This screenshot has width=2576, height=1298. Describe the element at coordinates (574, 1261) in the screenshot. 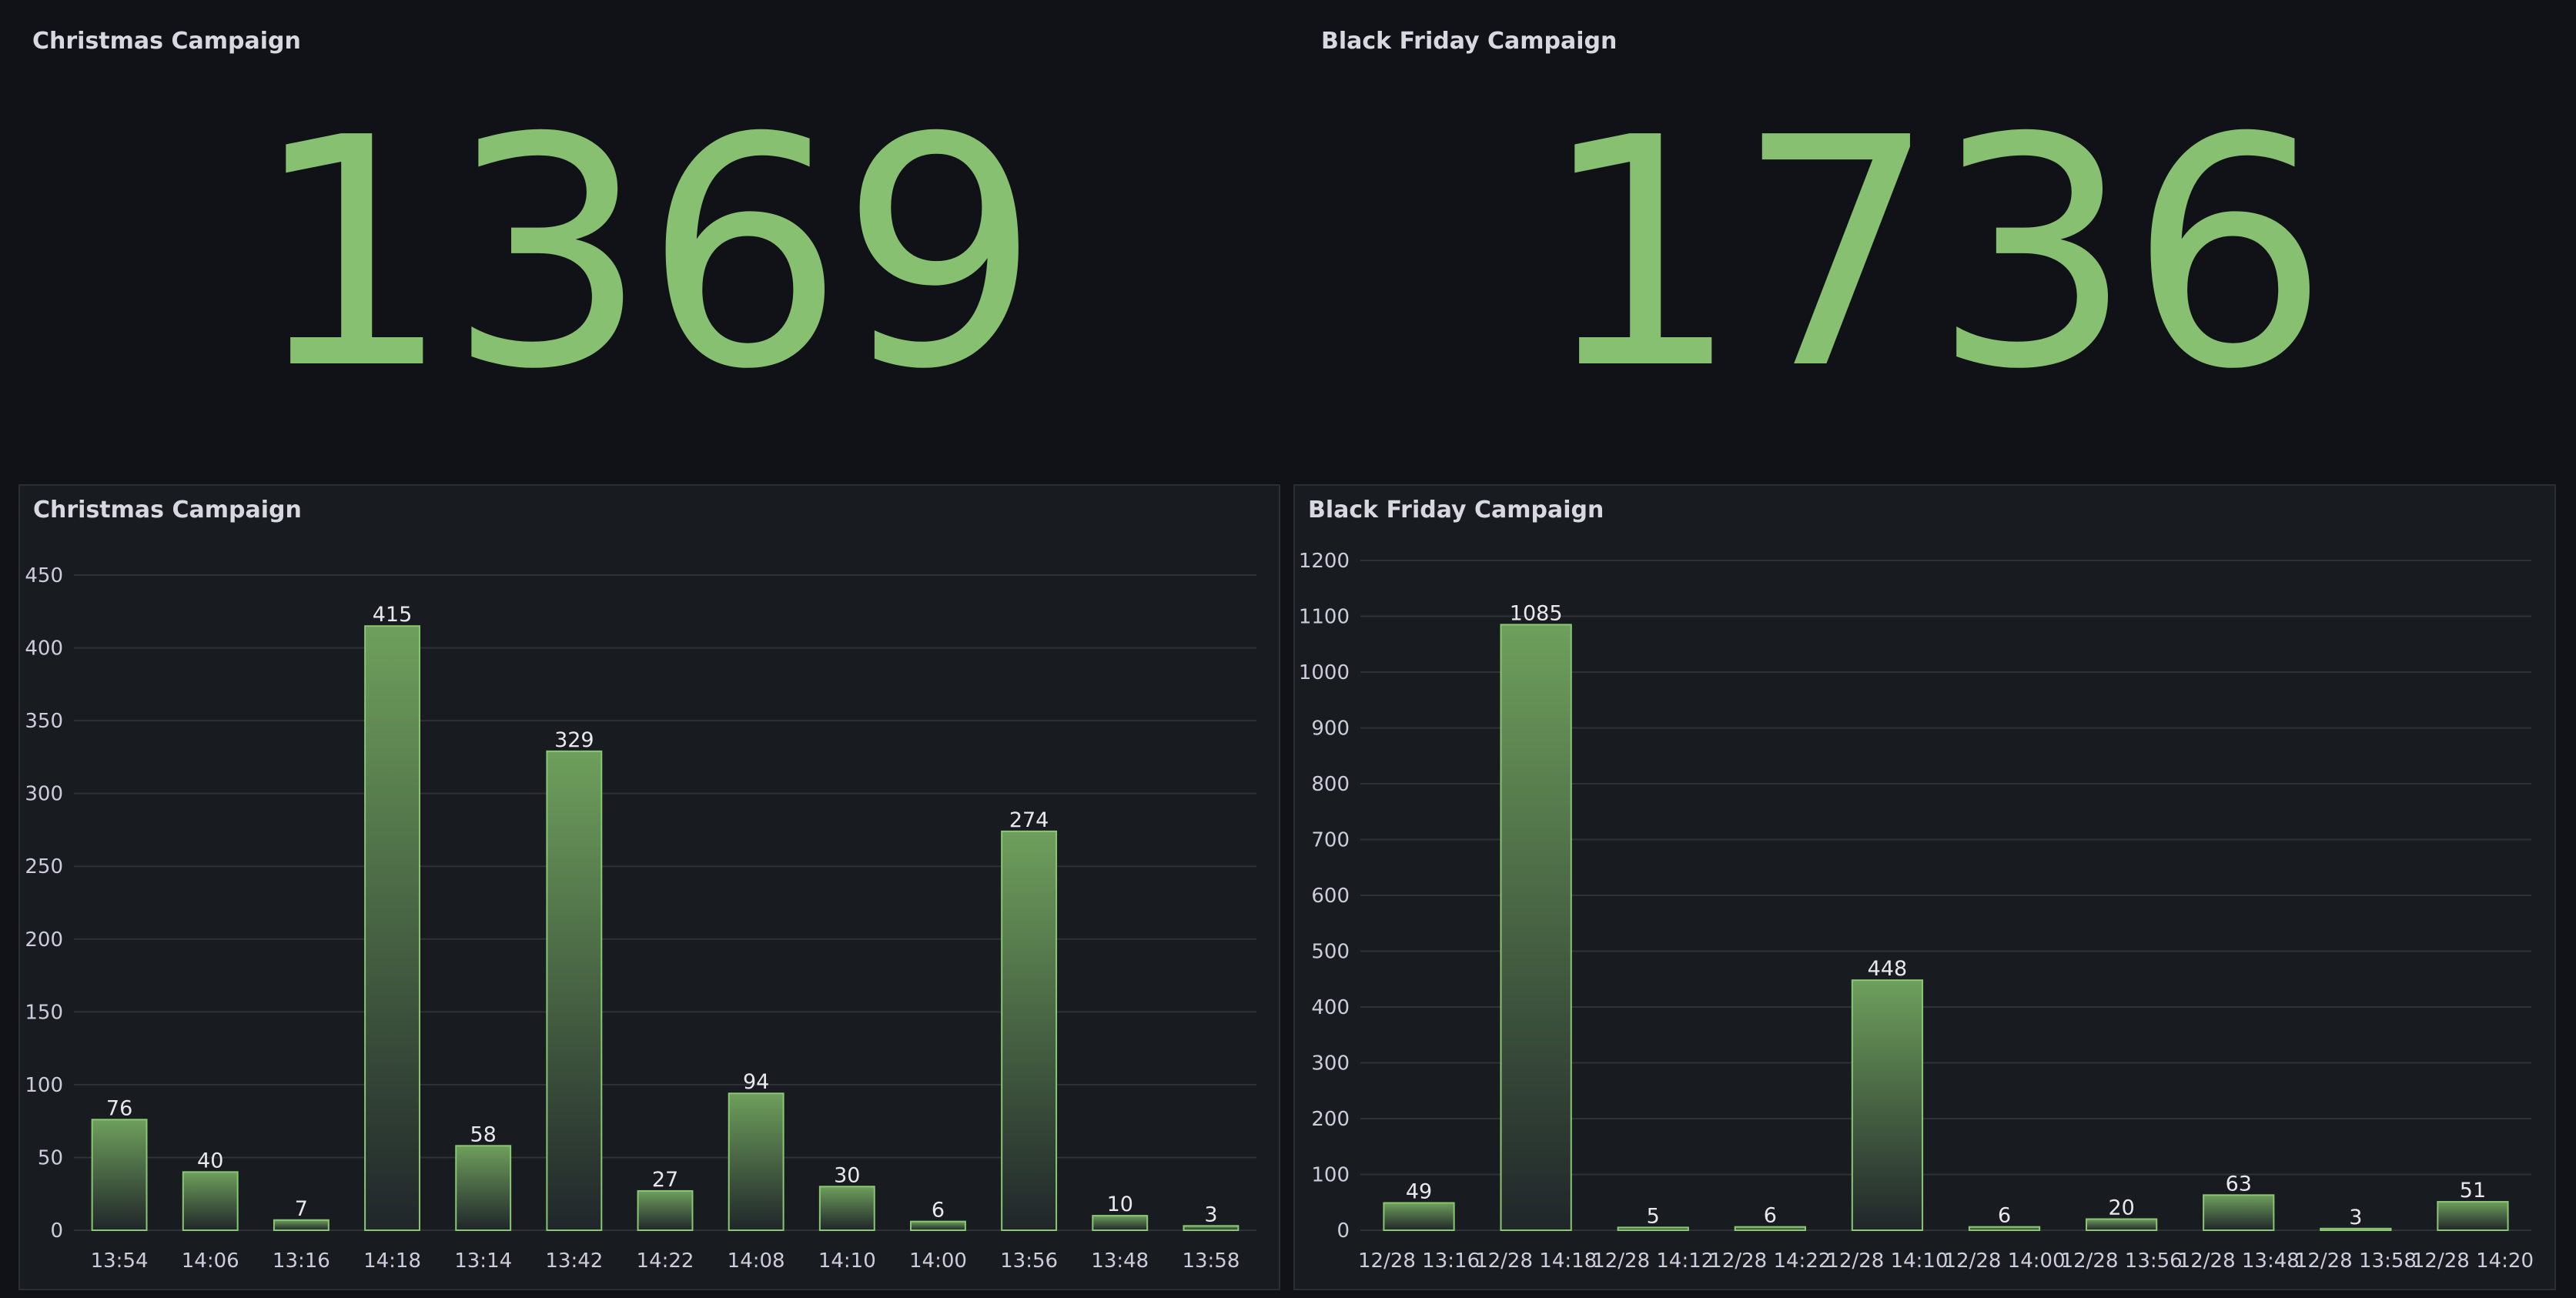

I see `x-tick-label: 13:42` at that location.